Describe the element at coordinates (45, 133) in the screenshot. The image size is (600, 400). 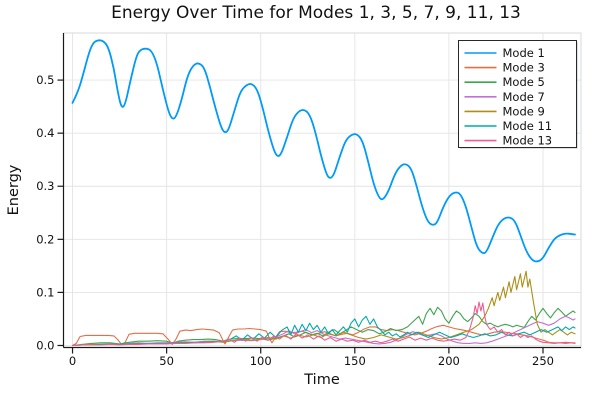
I see `y-tick-label: 0.4` at that location.